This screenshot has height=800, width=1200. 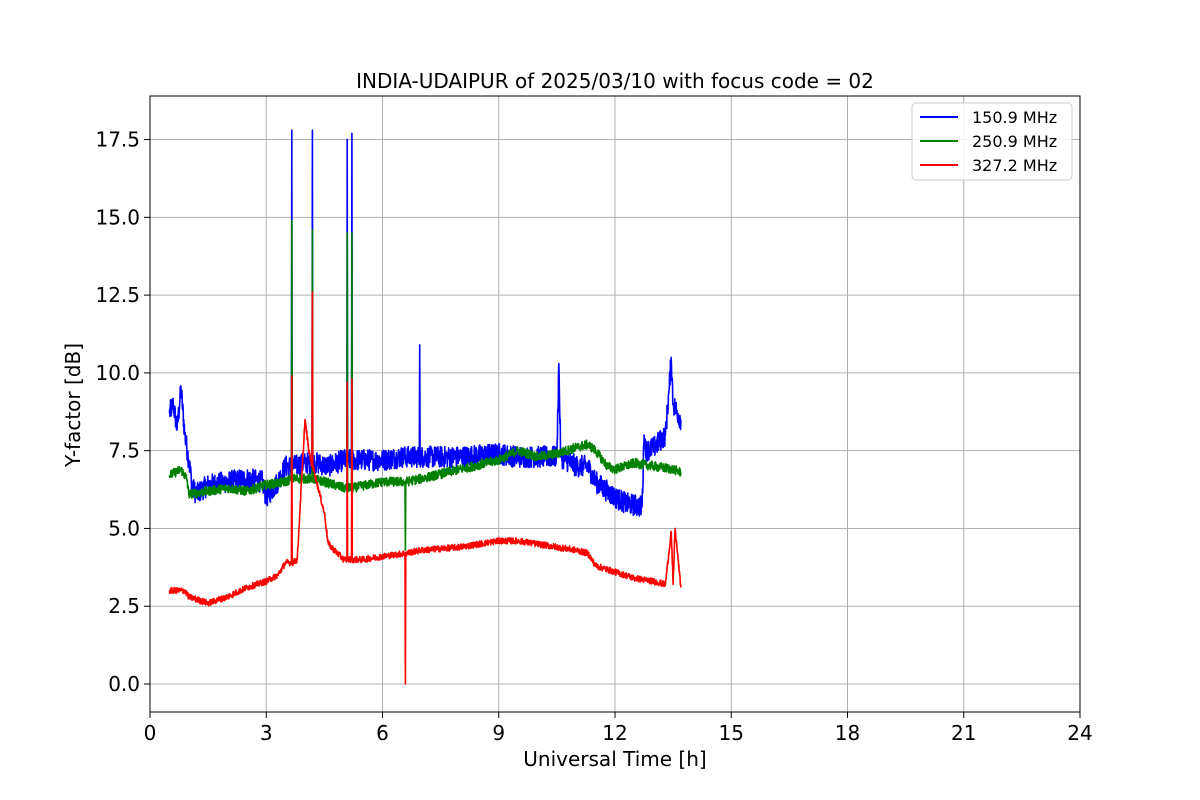 What do you see at coordinates (963, 733) in the screenshot?
I see `x-tick-label: 21` at bounding box center [963, 733].